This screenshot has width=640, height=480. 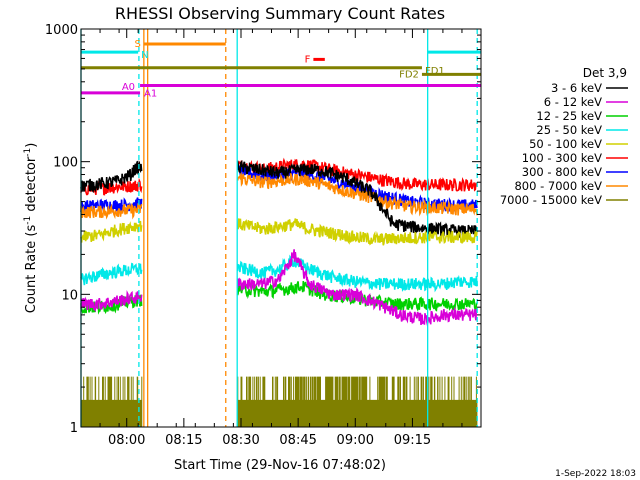 What do you see at coordinates (137, 44) in the screenshot?
I see `annotation-label-s-0: S` at bounding box center [137, 44].